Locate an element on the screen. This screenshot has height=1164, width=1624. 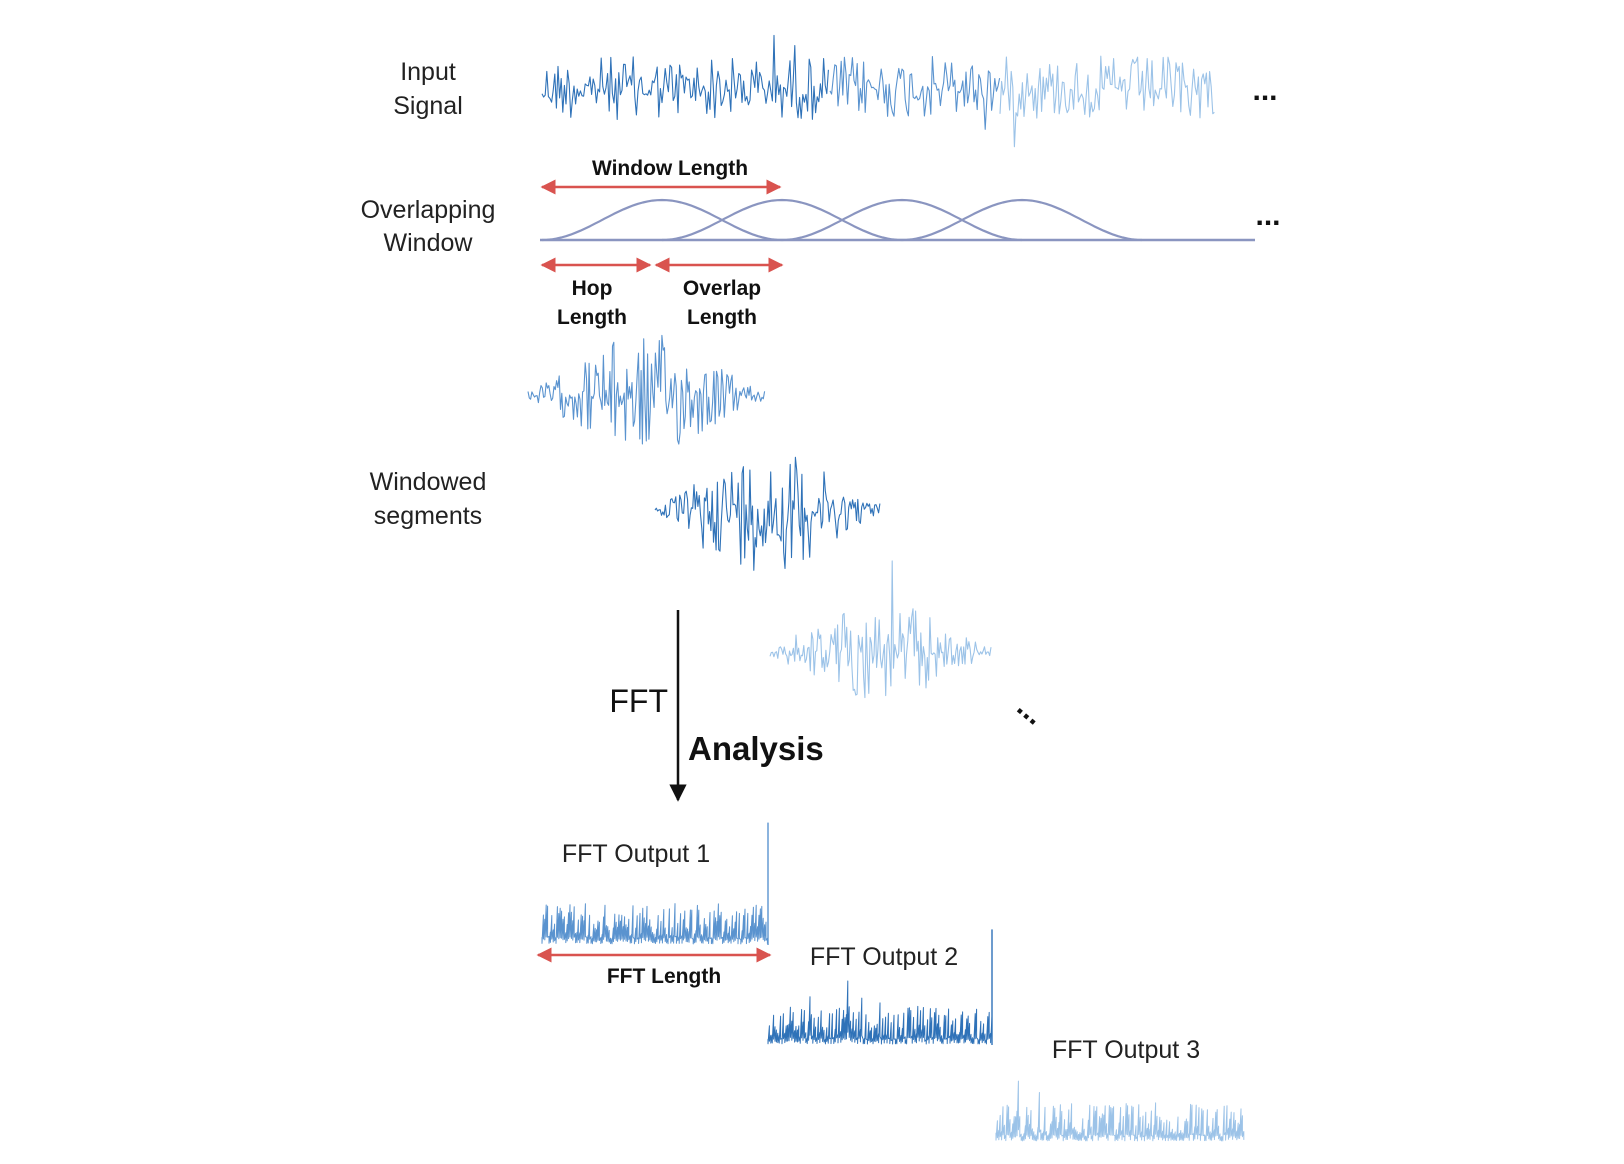
segment-3-trace is located at coordinates (880, 629).